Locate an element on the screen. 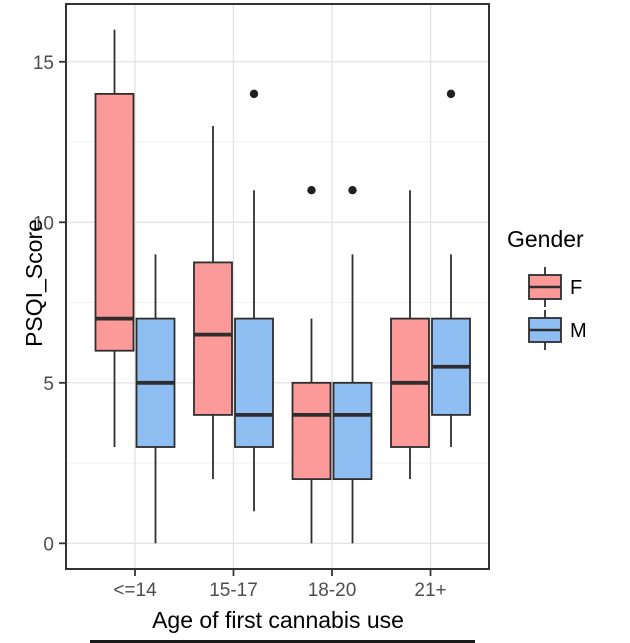  legend-title: Gender is located at coordinates (545, 239).